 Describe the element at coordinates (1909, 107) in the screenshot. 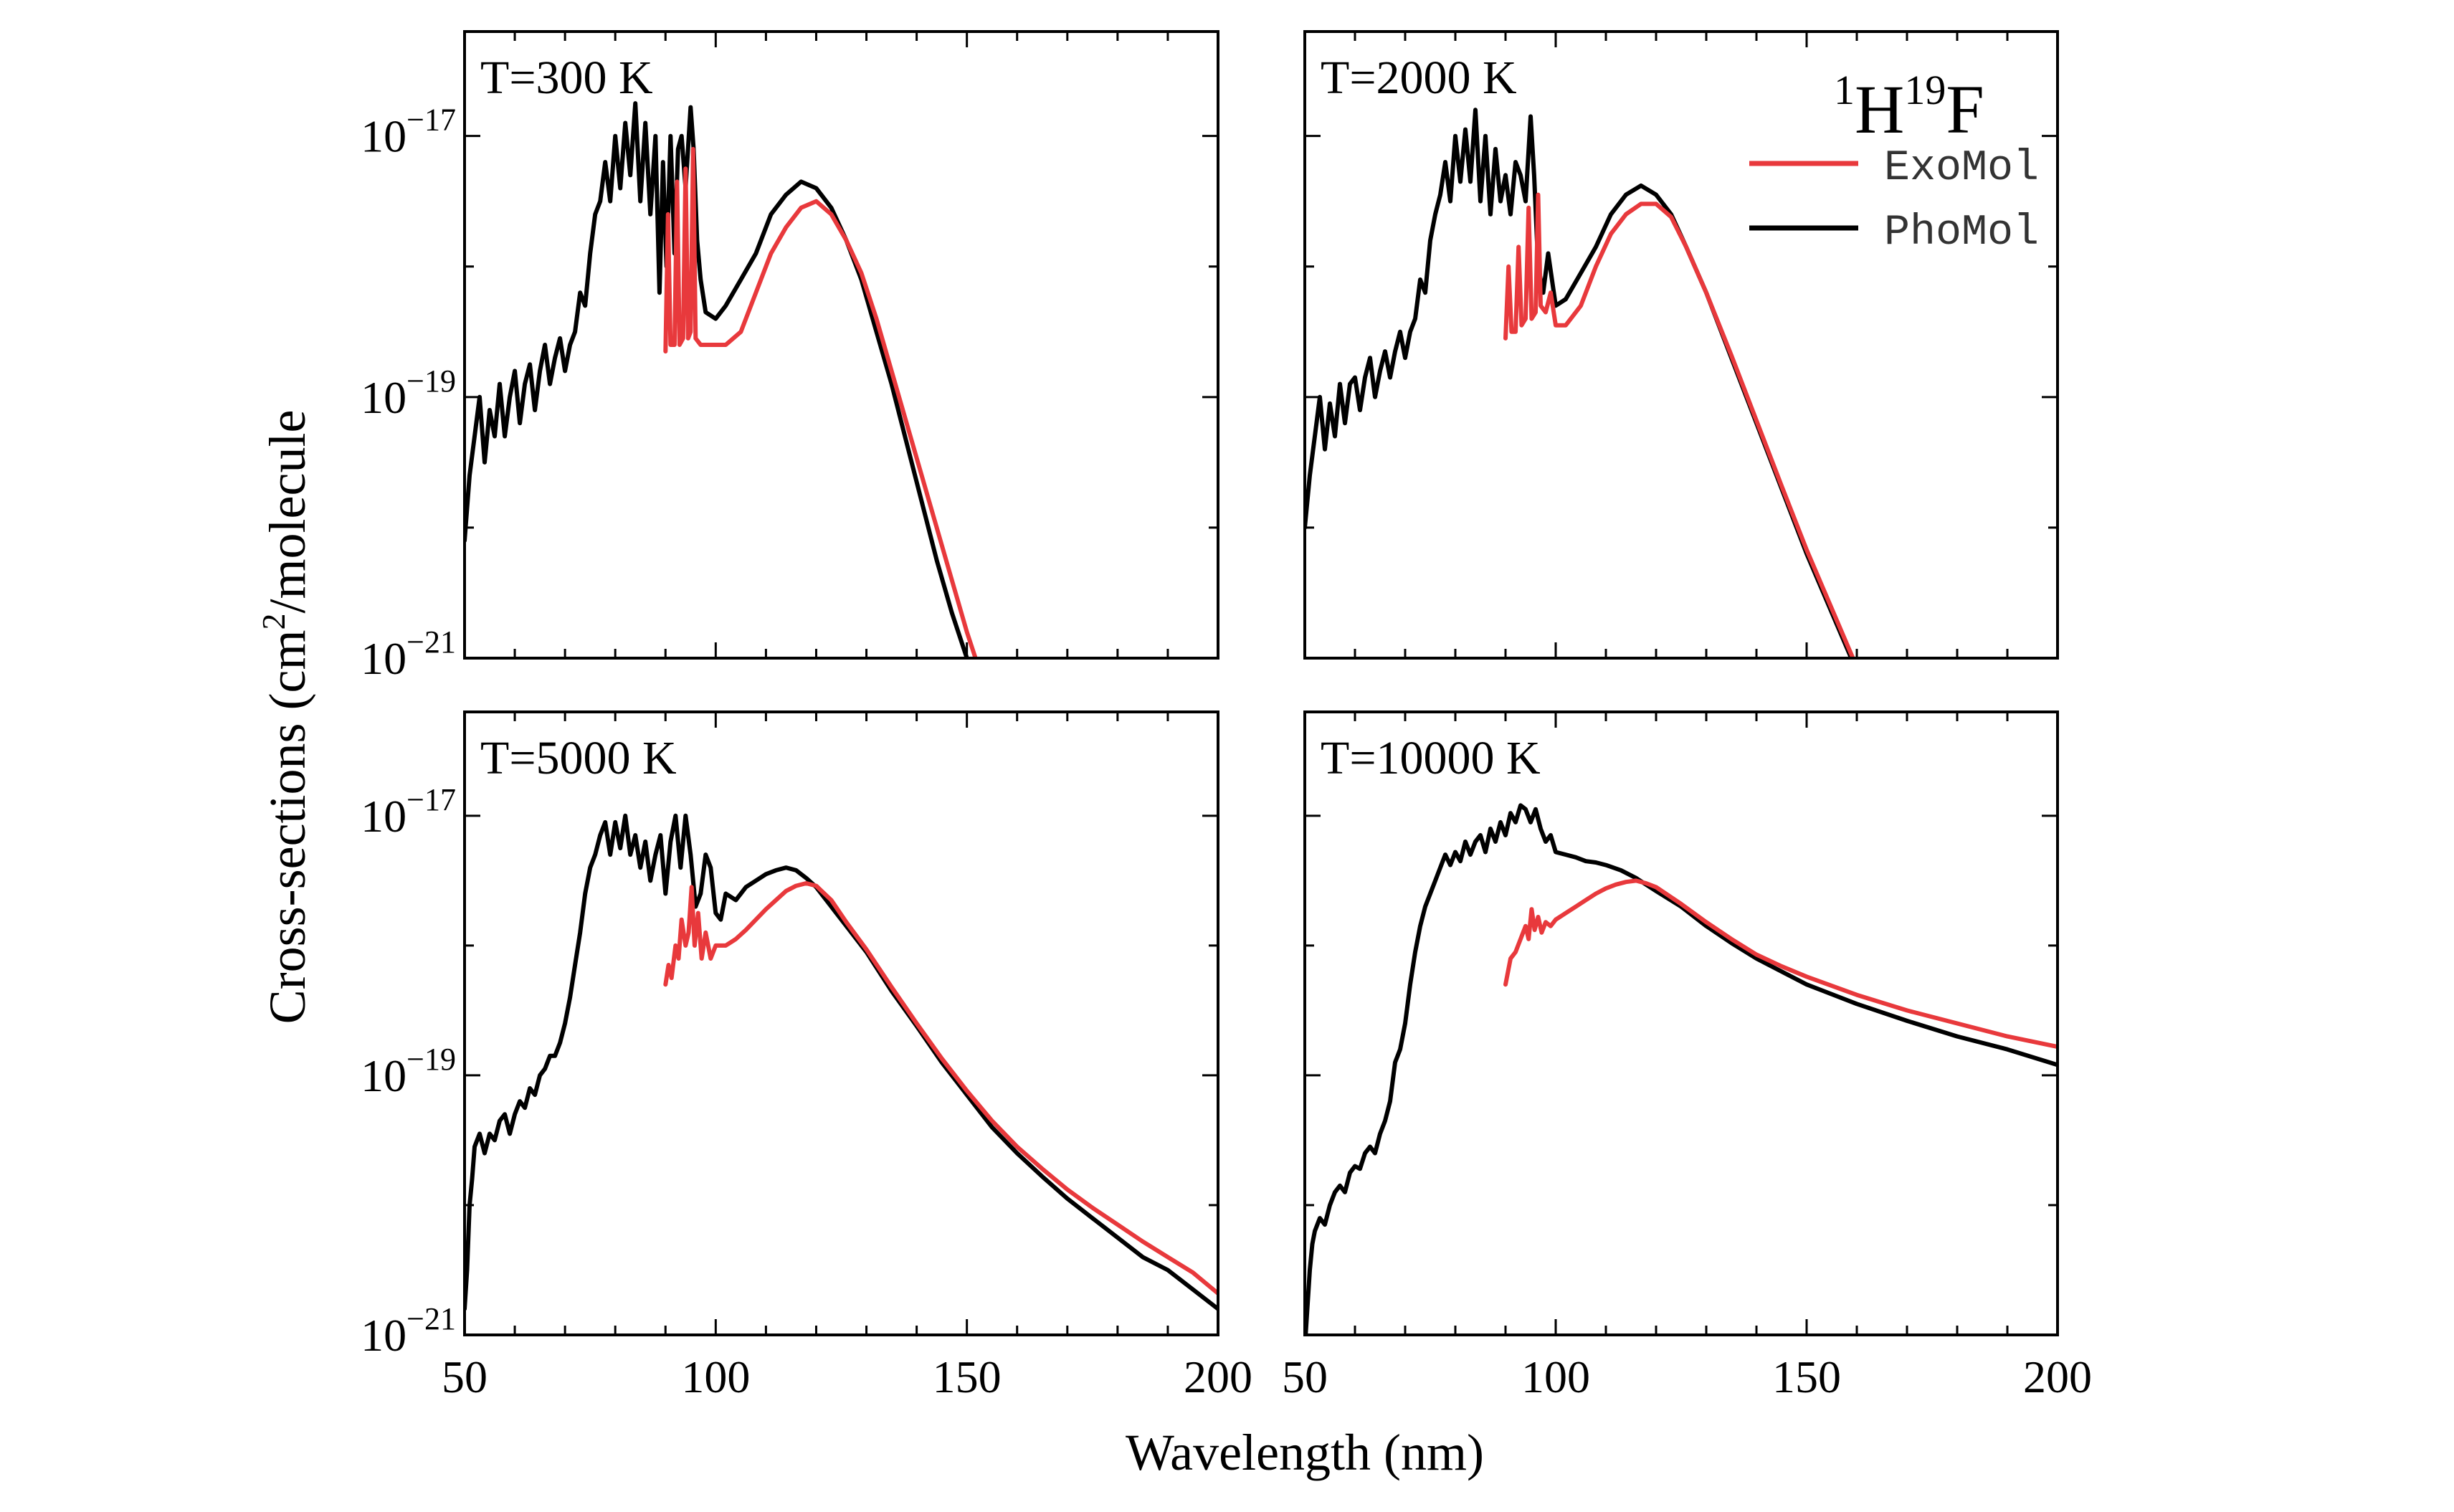

I see `species-label: 1H19F` at that location.